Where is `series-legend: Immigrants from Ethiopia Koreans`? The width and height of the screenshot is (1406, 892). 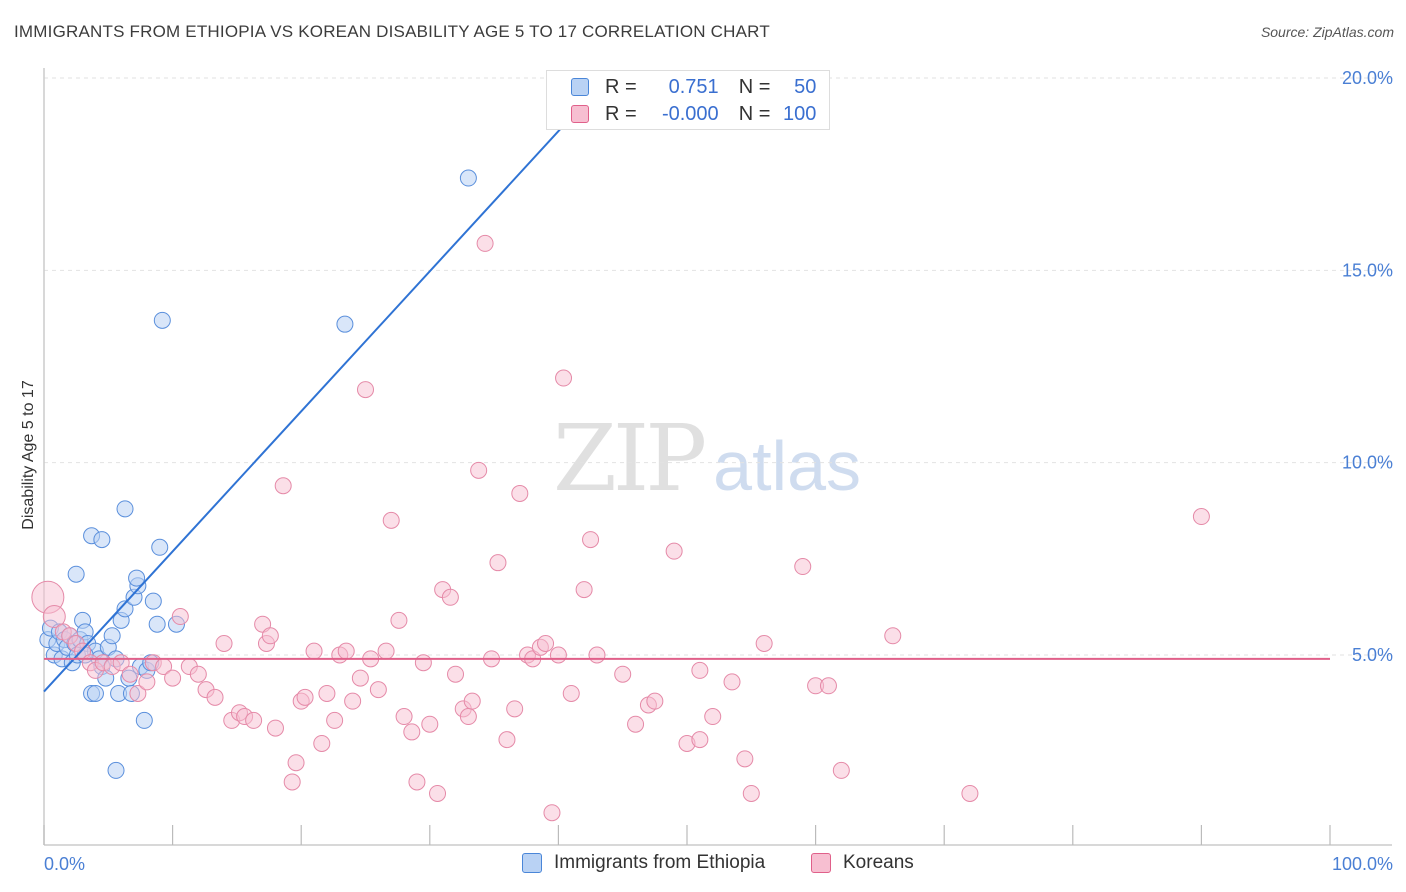
series-legend: Immigrants from Ethiopia Koreans is located at coordinates (703, 865).